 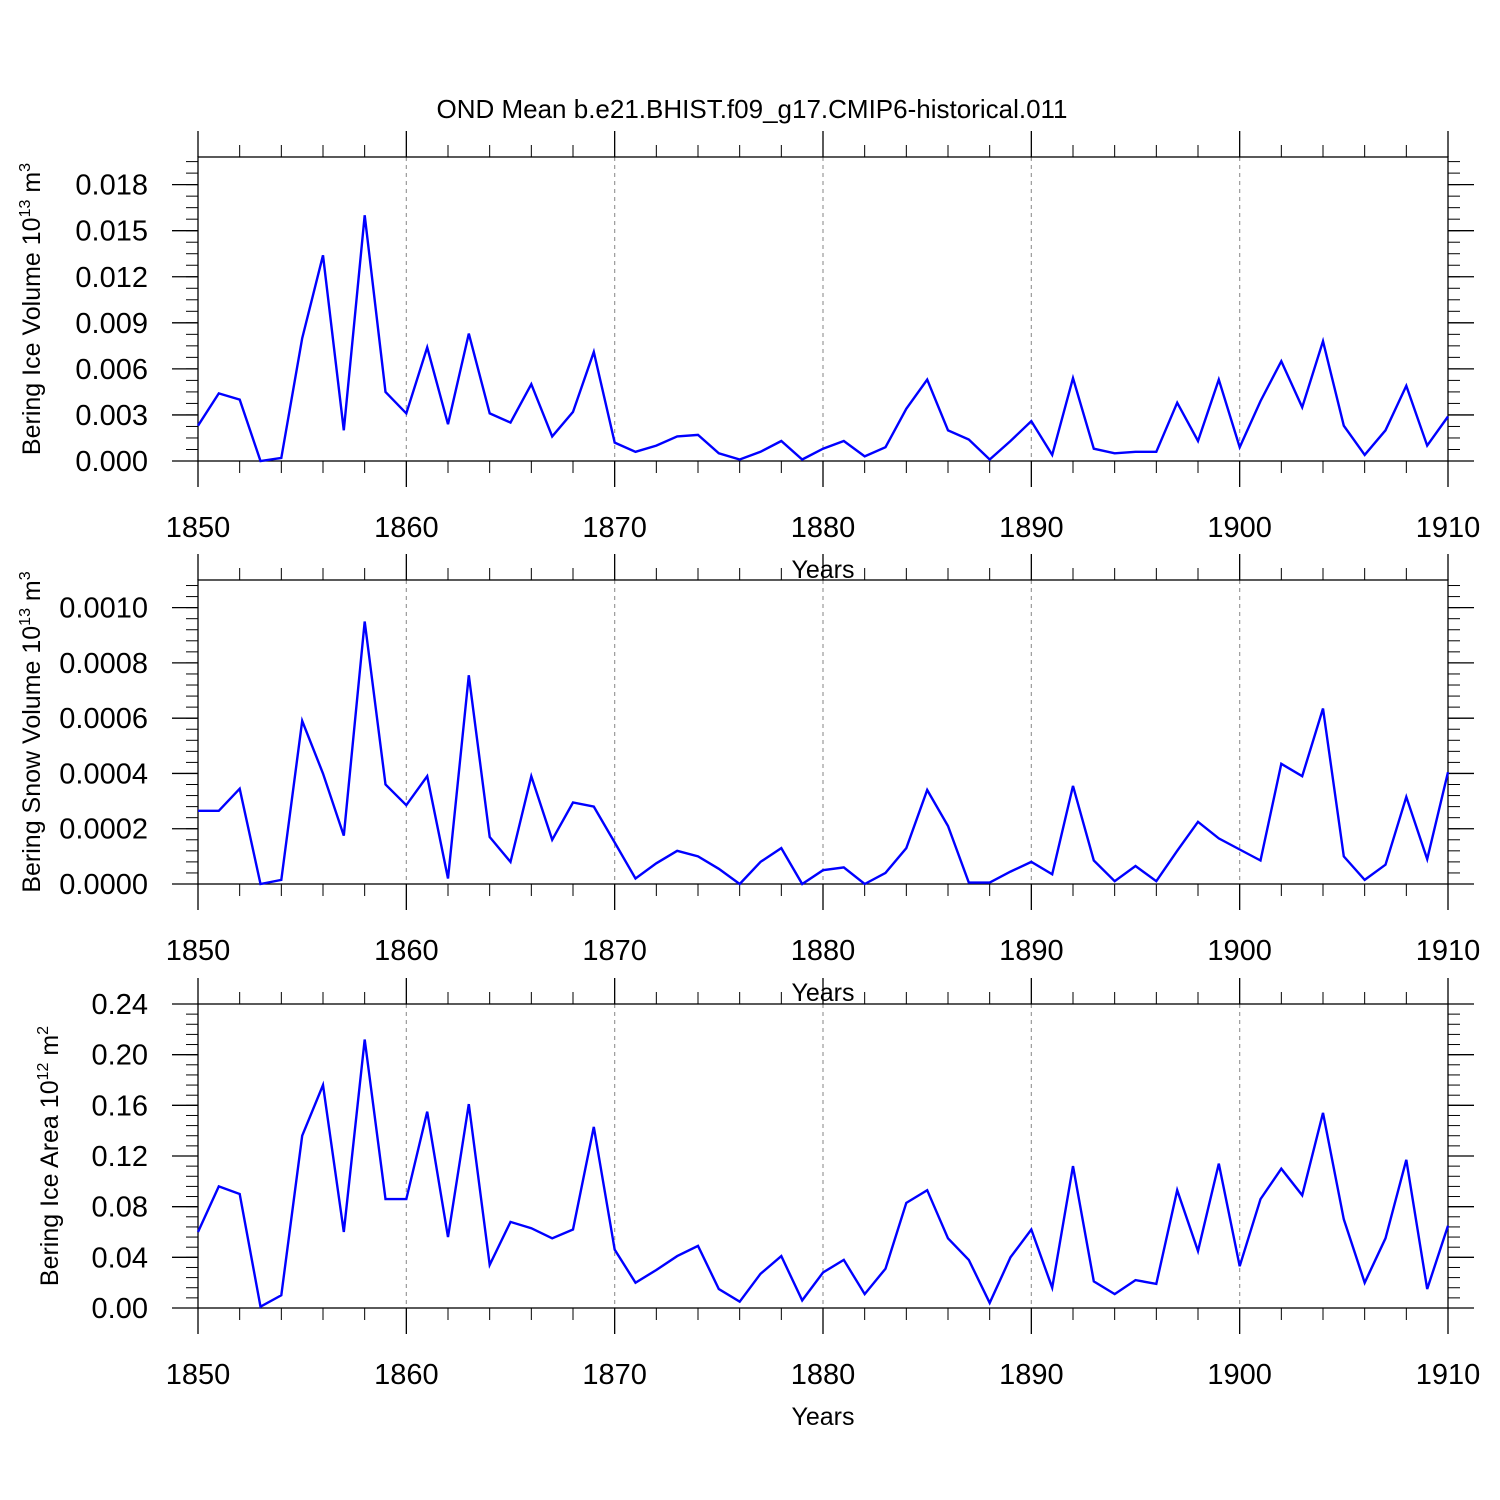 What do you see at coordinates (111, 186) in the screenshot?
I see `y-tick-label: 0.018` at bounding box center [111, 186].